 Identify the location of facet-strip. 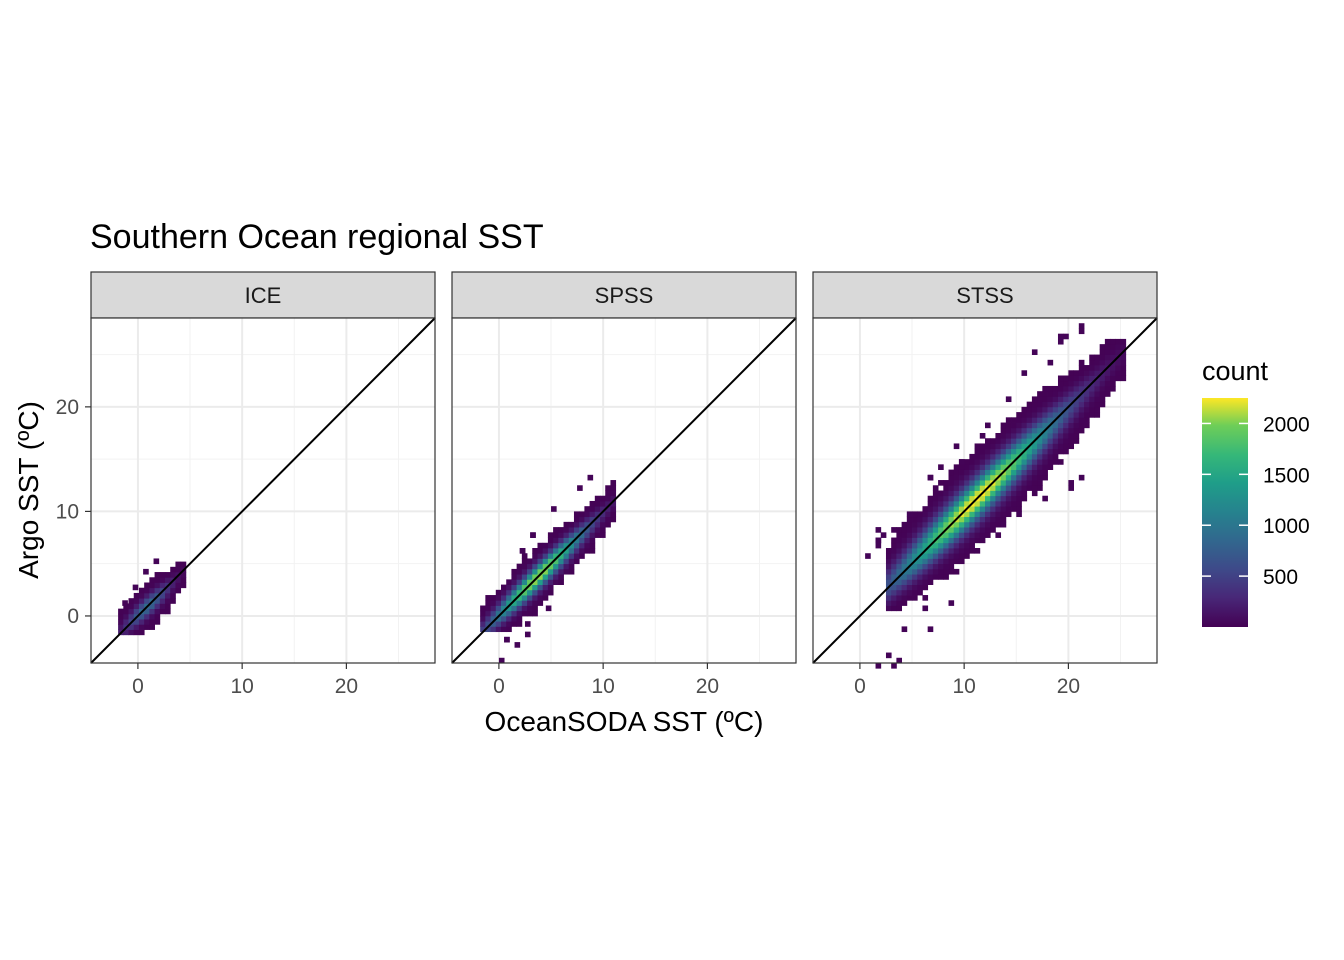
(263, 295).